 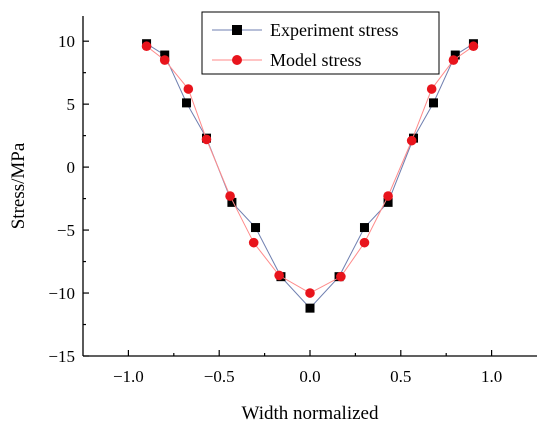 What do you see at coordinates (491, 376) in the screenshot?
I see `x-tick-label: 1.0` at bounding box center [491, 376].